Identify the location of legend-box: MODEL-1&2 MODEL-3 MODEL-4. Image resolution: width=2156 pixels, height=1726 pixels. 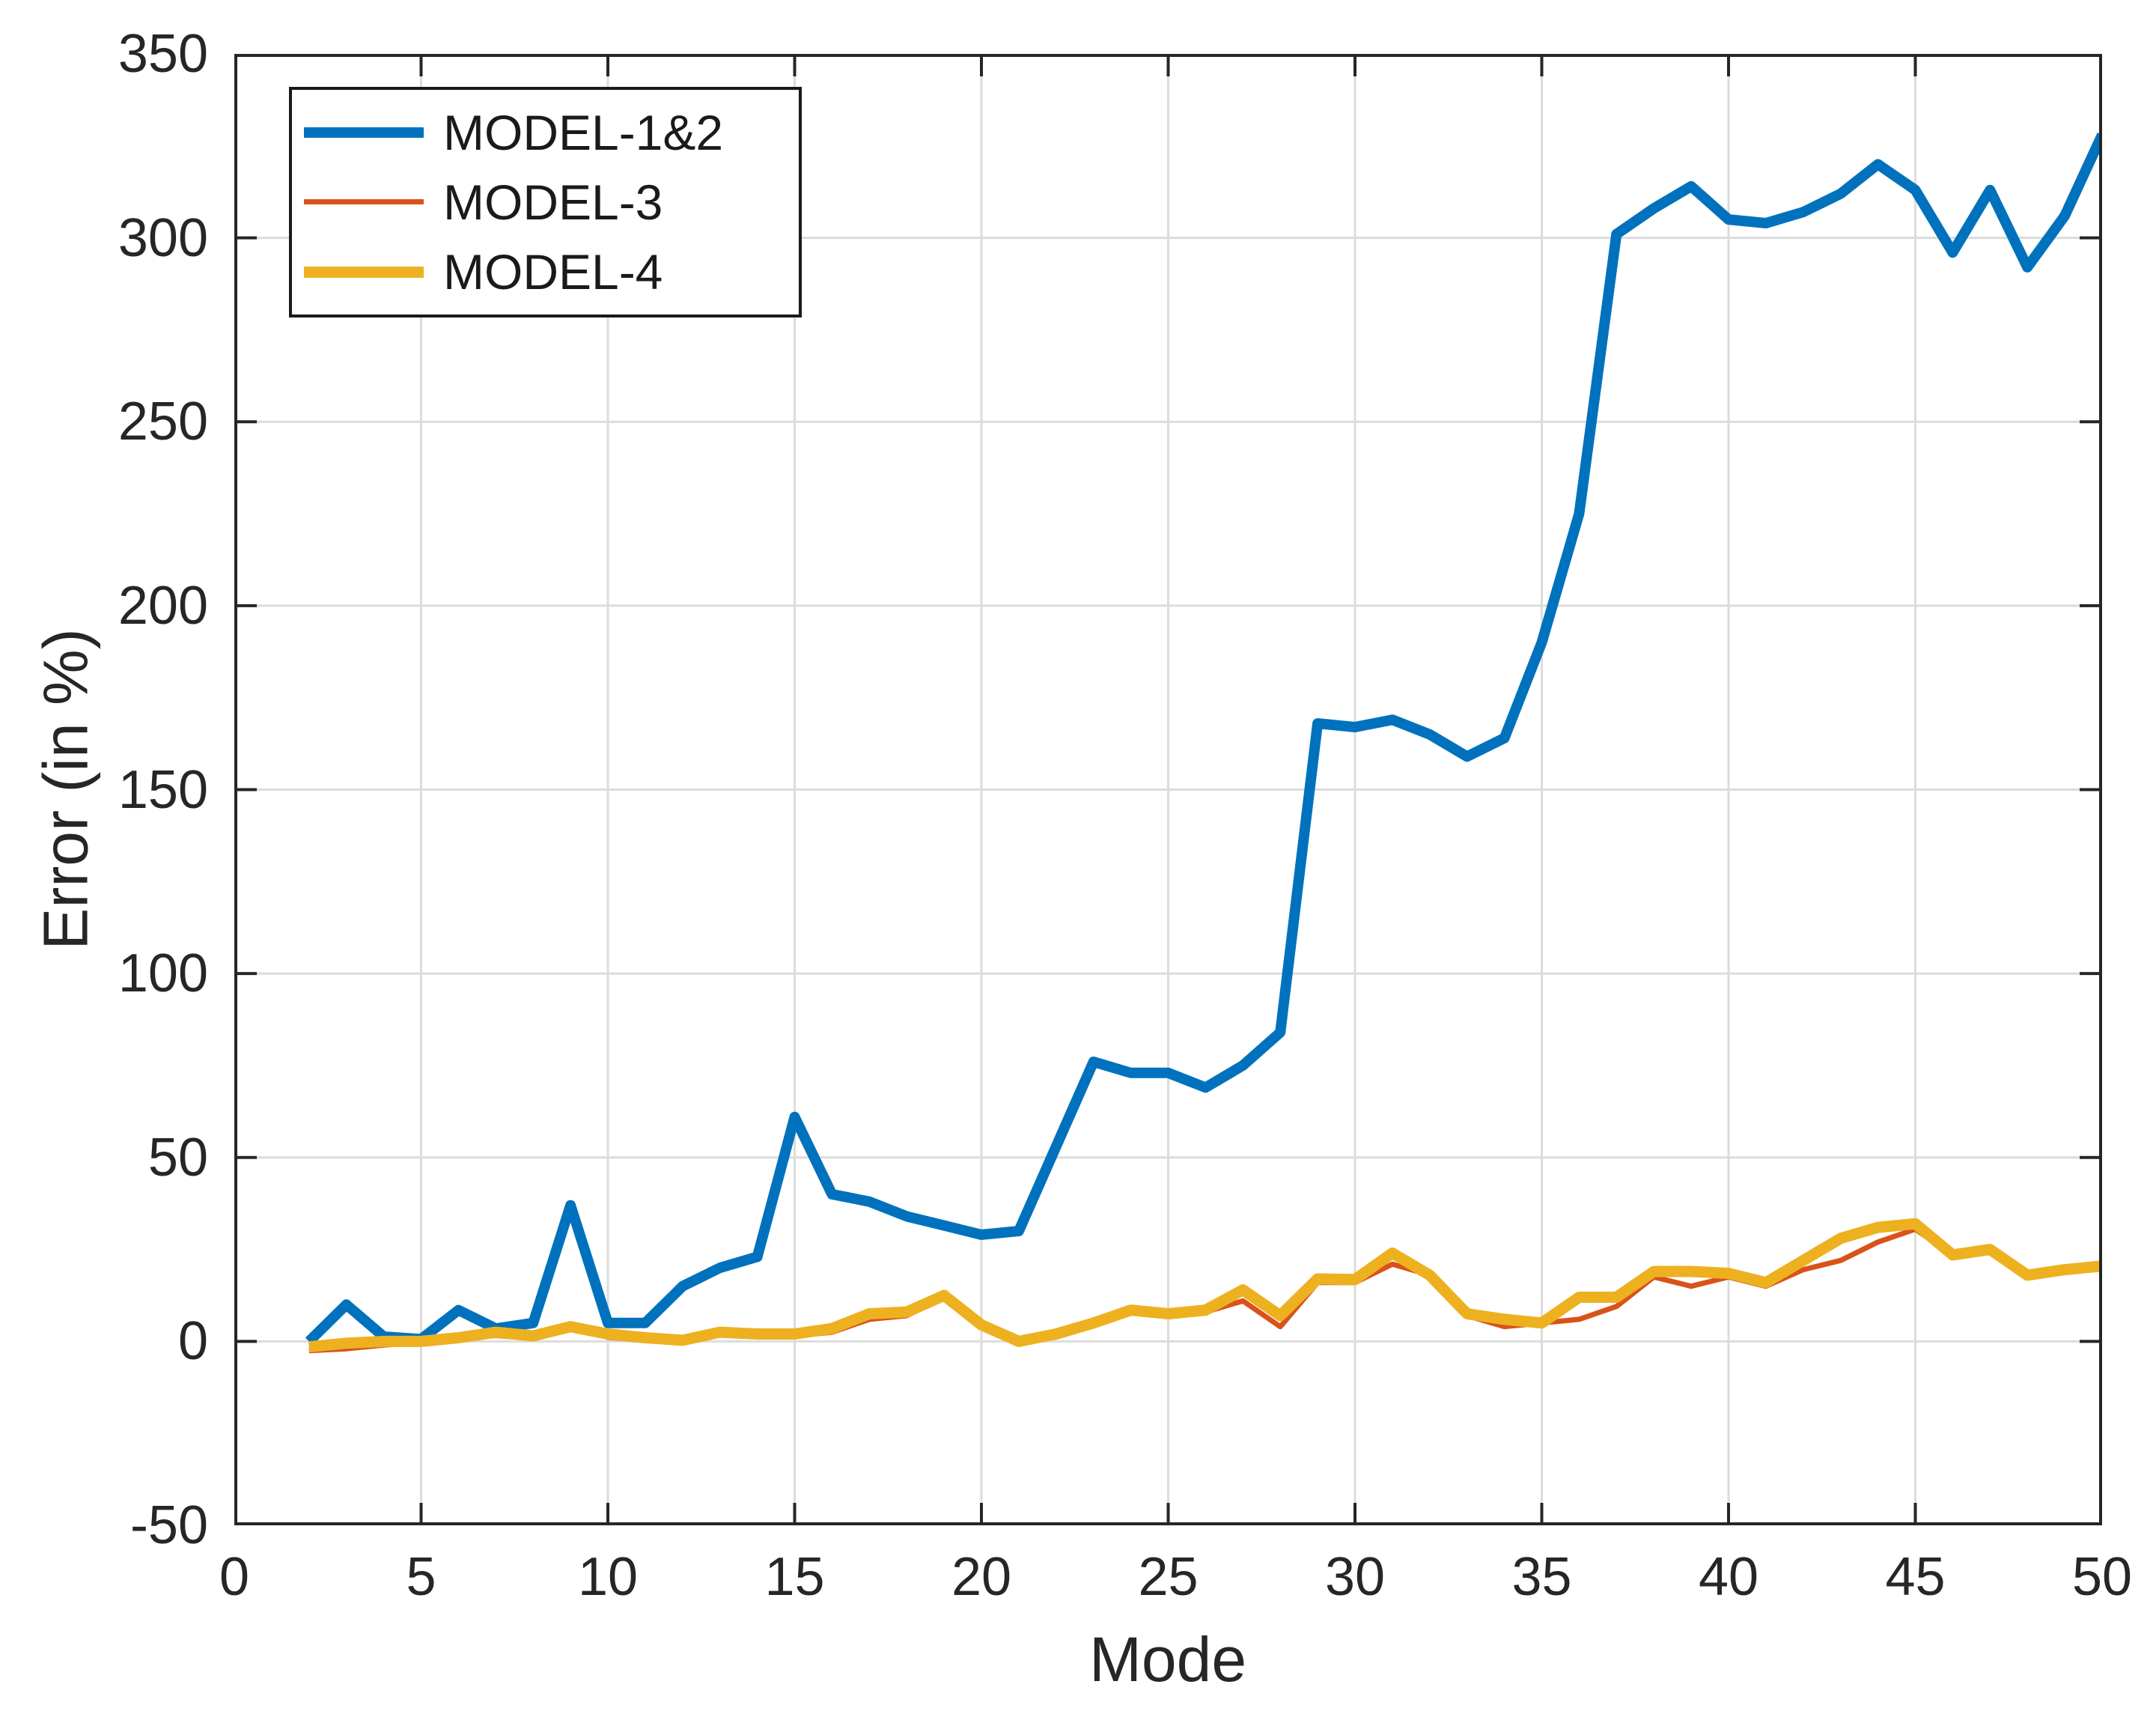
(545, 202).